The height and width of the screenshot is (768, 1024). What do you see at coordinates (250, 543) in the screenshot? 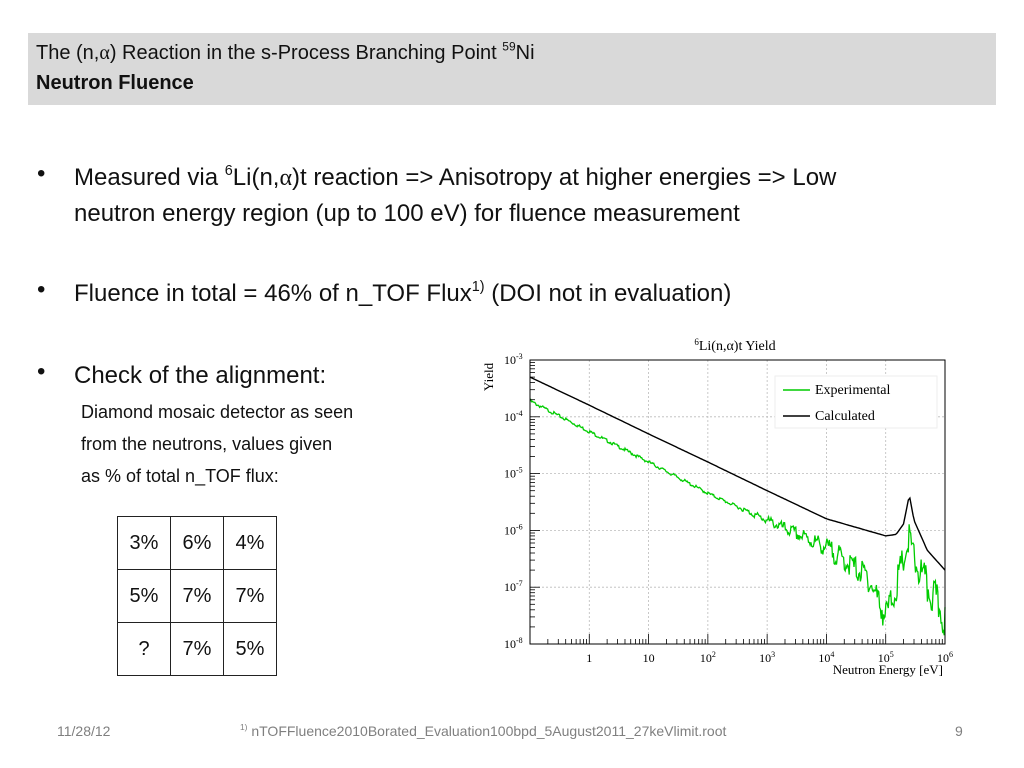
I see `table-cell: 4%` at bounding box center [250, 543].